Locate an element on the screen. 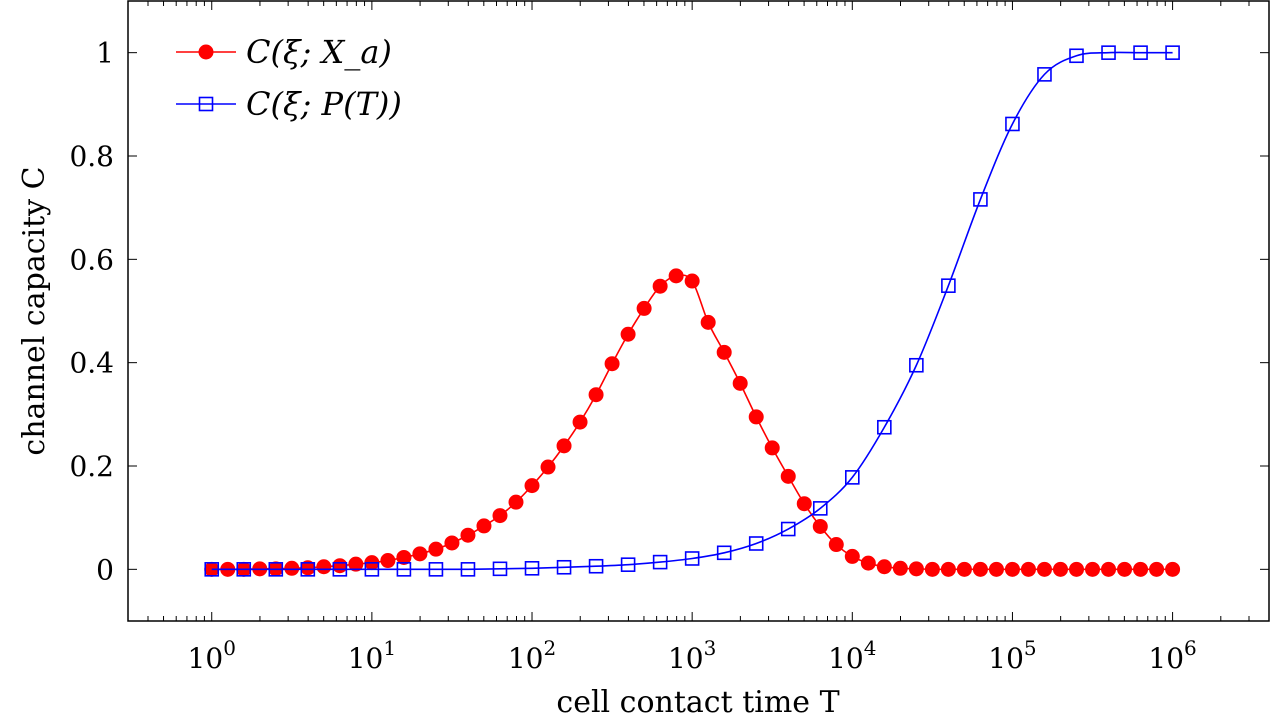 The width and height of the screenshot is (1272, 726). y-tick-label: 0.6 is located at coordinates (91, 259).